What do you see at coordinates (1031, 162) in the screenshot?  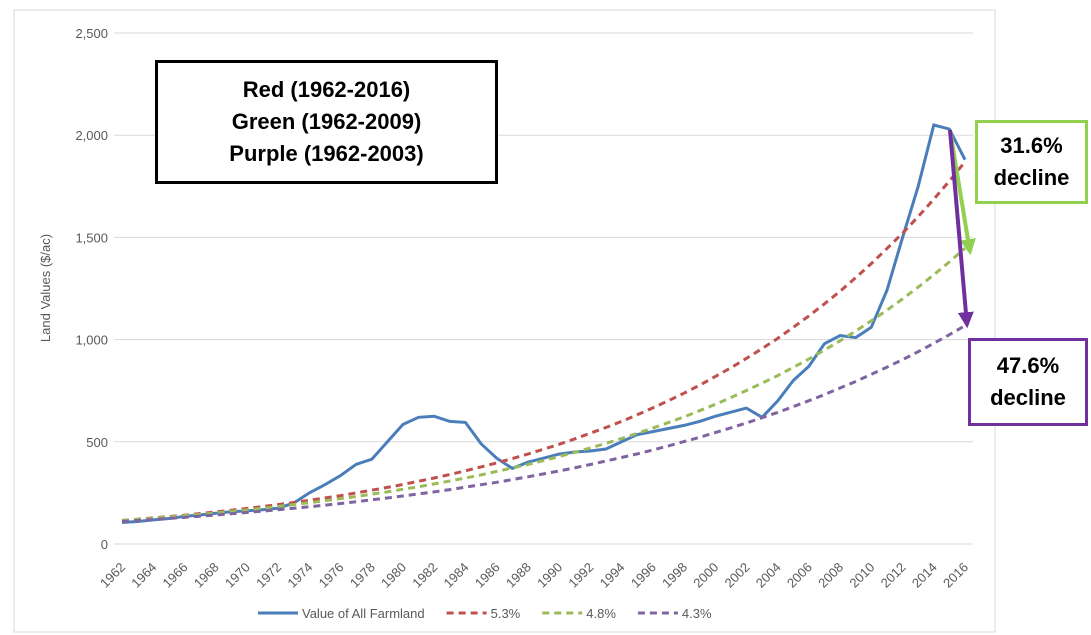 I see `green-box: 31.6% decline` at bounding box center [1031, 162].